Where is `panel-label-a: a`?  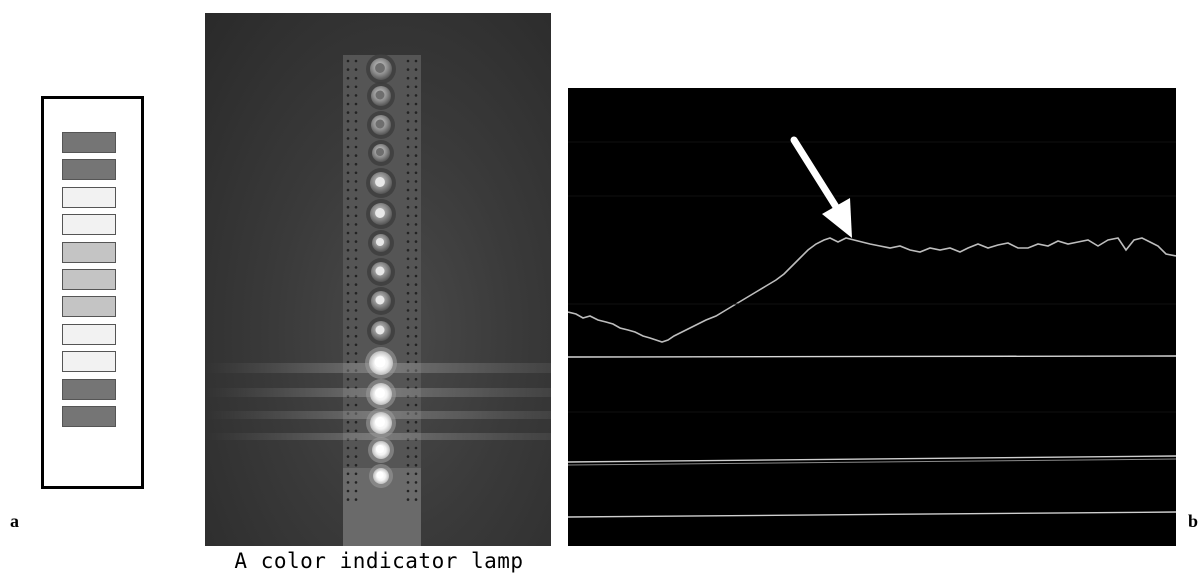 panel-label-a: a is located at coordinates (14, 521).